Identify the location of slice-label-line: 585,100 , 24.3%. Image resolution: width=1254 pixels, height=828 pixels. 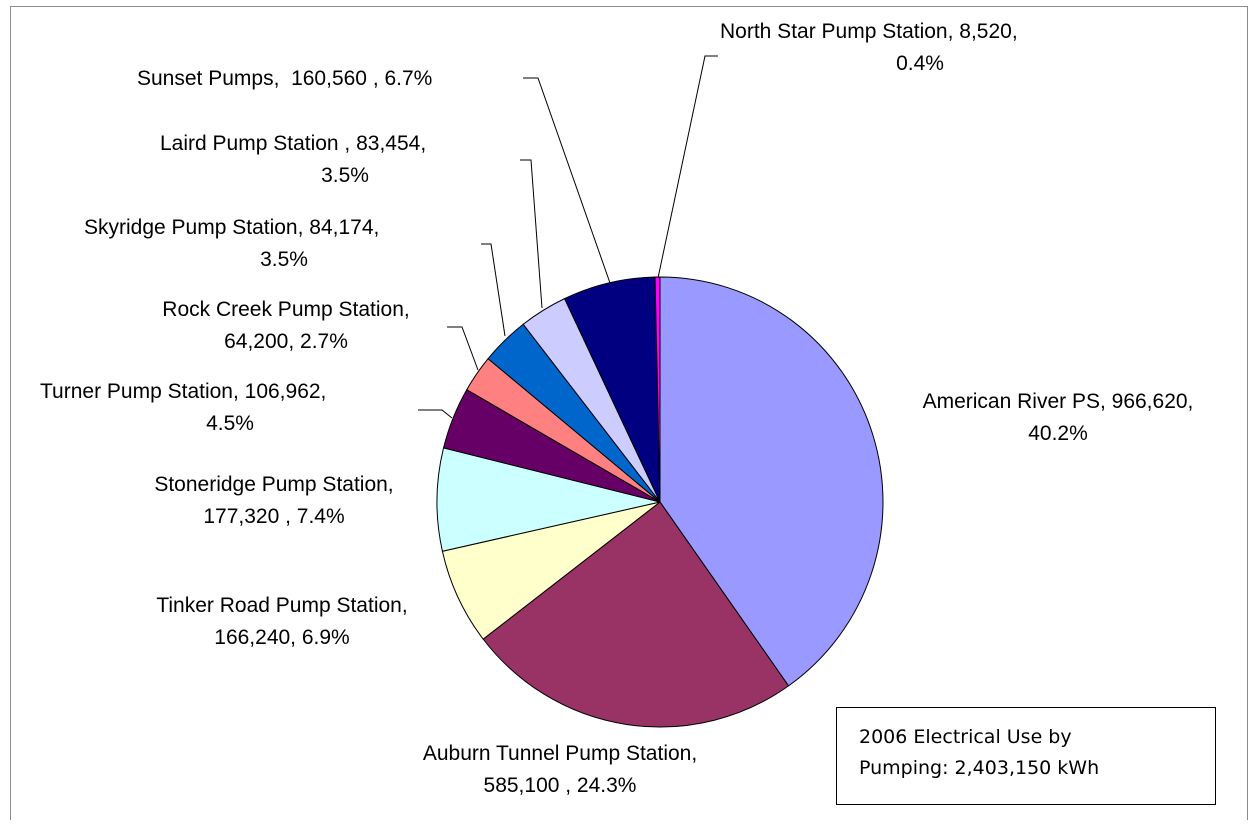
(560, 785).